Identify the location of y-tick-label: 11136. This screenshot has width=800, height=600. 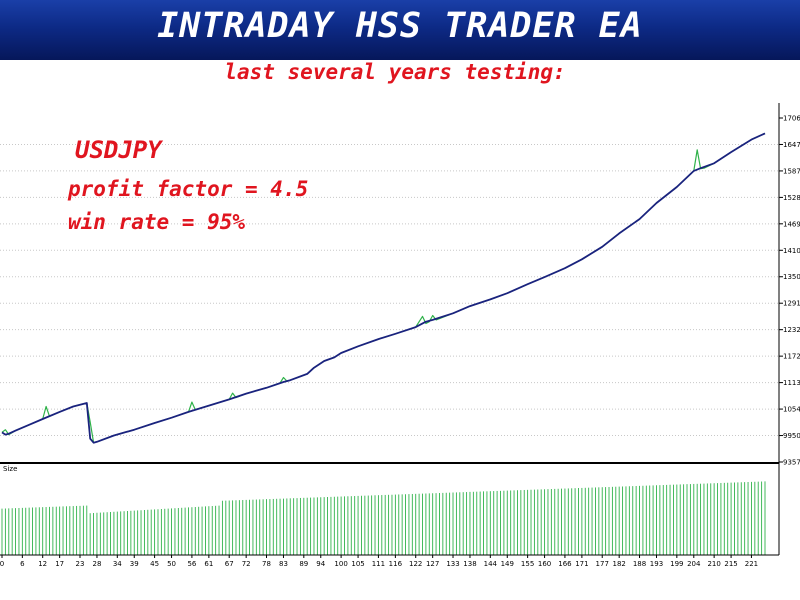
(791, 383).